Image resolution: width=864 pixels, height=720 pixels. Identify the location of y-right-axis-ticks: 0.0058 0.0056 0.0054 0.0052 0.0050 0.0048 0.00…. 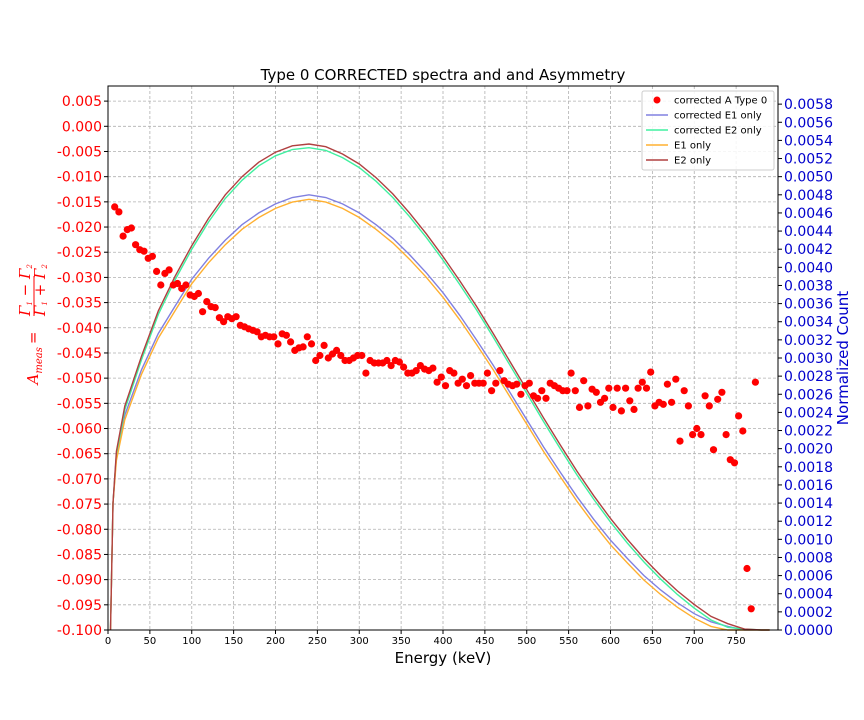
(805, 368).